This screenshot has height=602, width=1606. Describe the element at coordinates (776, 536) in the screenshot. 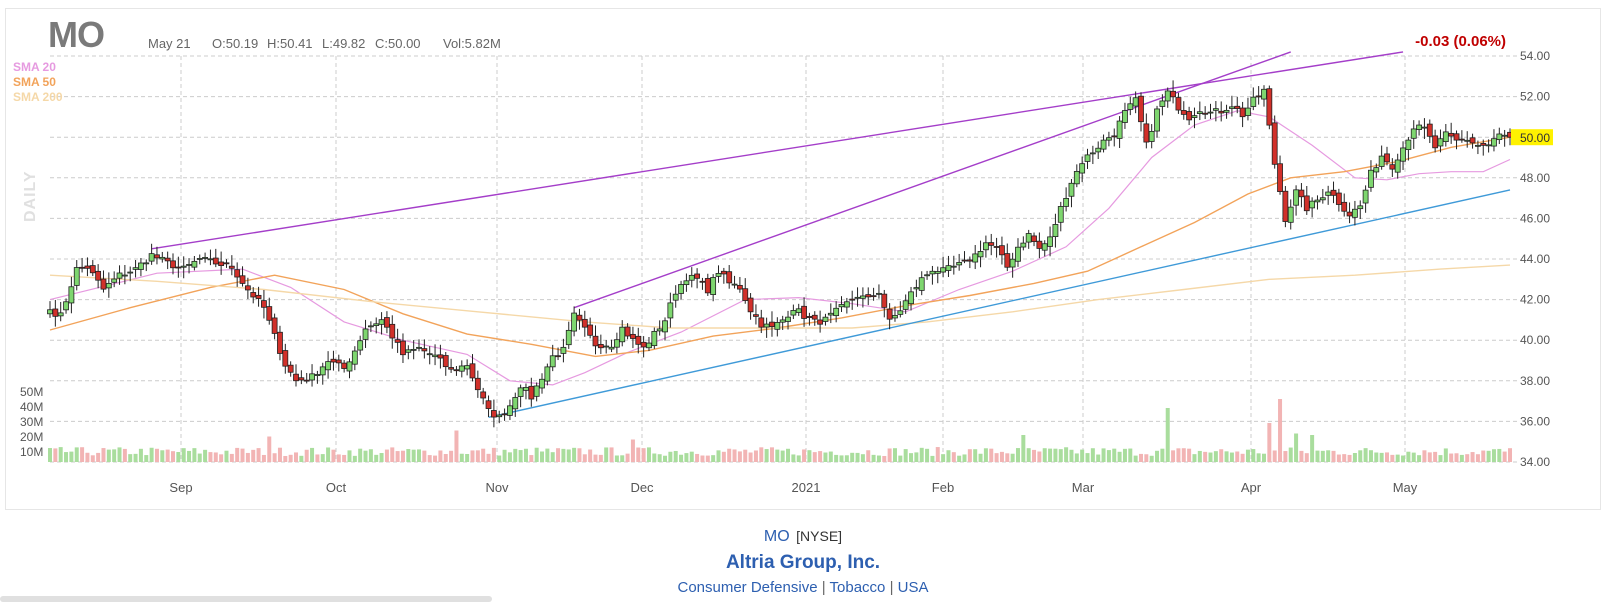

I see `footer-symbol: MO` at that location.